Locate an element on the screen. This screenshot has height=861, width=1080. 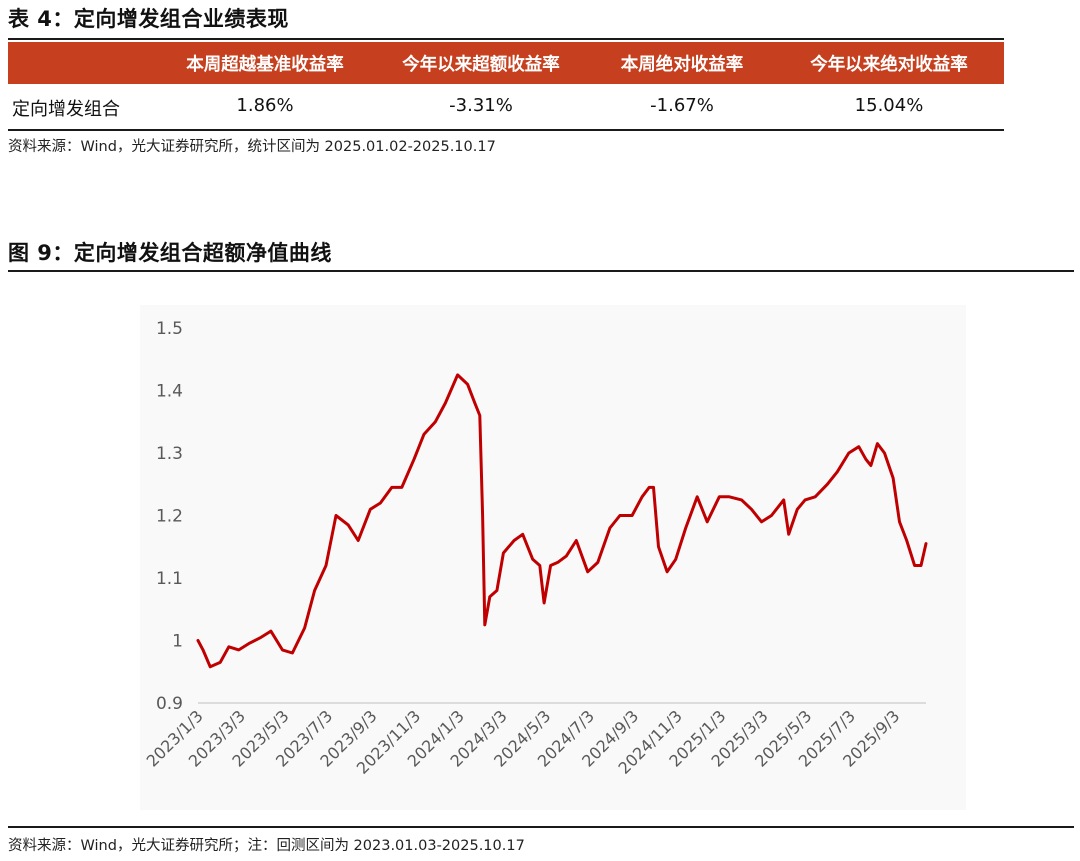
table-header-4: 今年以来绝对收益率 is located at coordinates (889, 65).